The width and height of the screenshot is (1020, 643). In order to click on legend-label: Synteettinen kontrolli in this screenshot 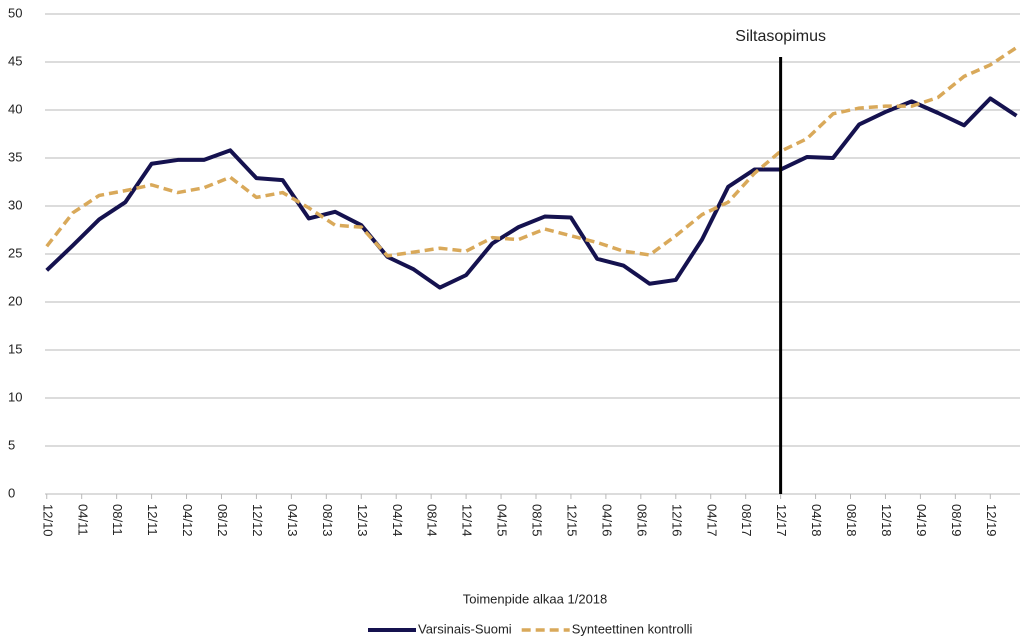, I will do `click(632, 628)`.